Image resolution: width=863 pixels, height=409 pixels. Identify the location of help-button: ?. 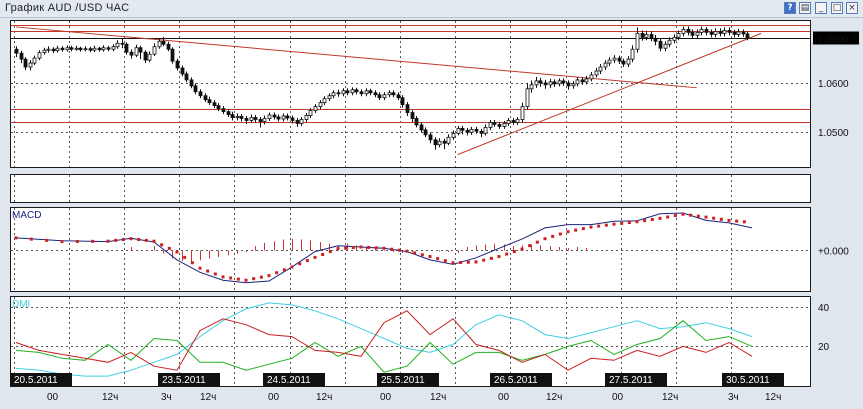
(790, 8).